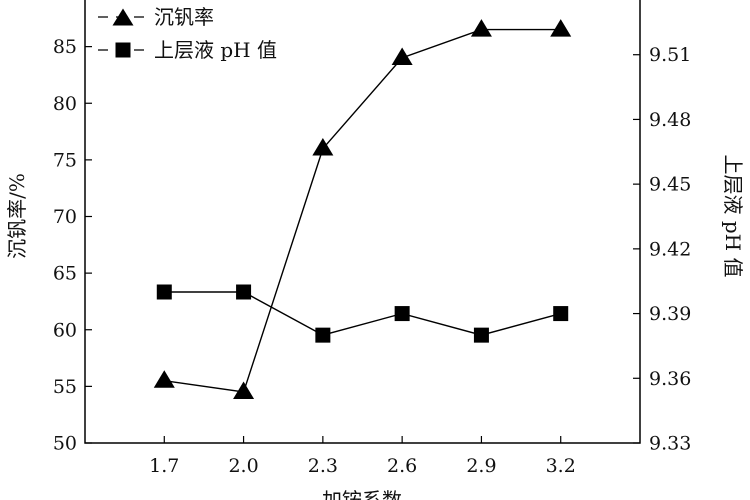 The width and height of the screenshot is (750, 500). I want to click on y-right-tick-label: 9.48, so click(670, 120).